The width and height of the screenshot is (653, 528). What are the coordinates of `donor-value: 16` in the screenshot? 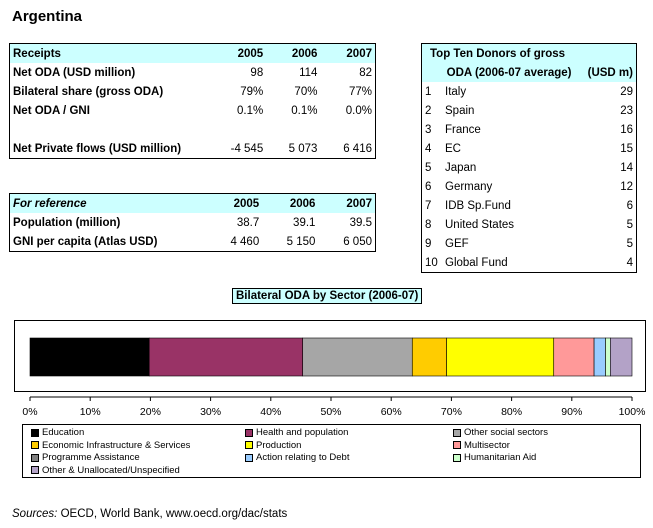 It's located at (626, 129).